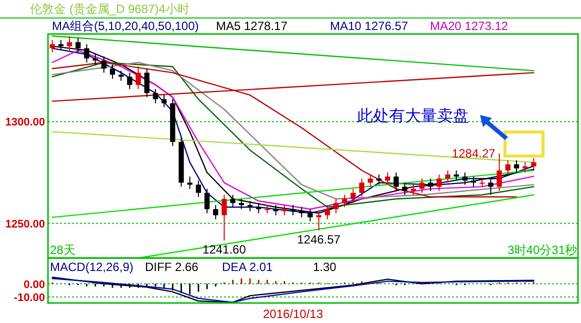 The width and height of the screenshot is (581, 323). I want to click on text: 1284.27, so click(474, 153).